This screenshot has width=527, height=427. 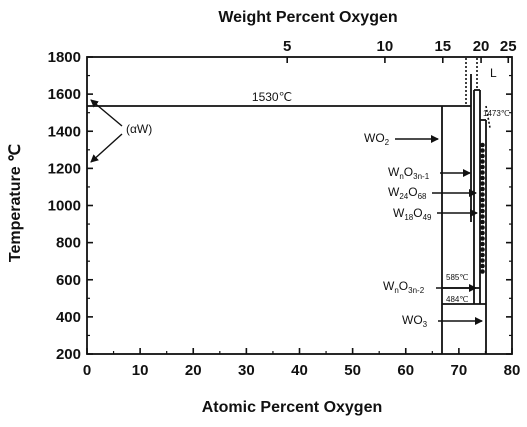 What do you see at coordinates (193, 370) in the screenshot?
I see `x-tick-label: 20` at bounding box center [193, 370].